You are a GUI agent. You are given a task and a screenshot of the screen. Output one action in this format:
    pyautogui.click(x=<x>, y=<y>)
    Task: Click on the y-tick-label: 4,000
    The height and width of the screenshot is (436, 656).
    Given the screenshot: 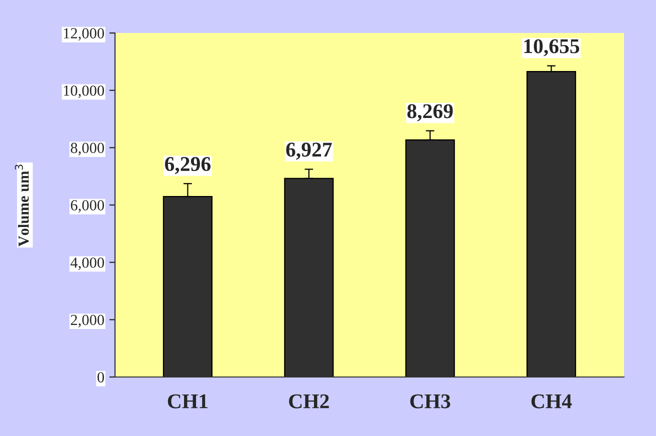 What is the action you would take?
    pyautogui.click(x=87, y=263)
    